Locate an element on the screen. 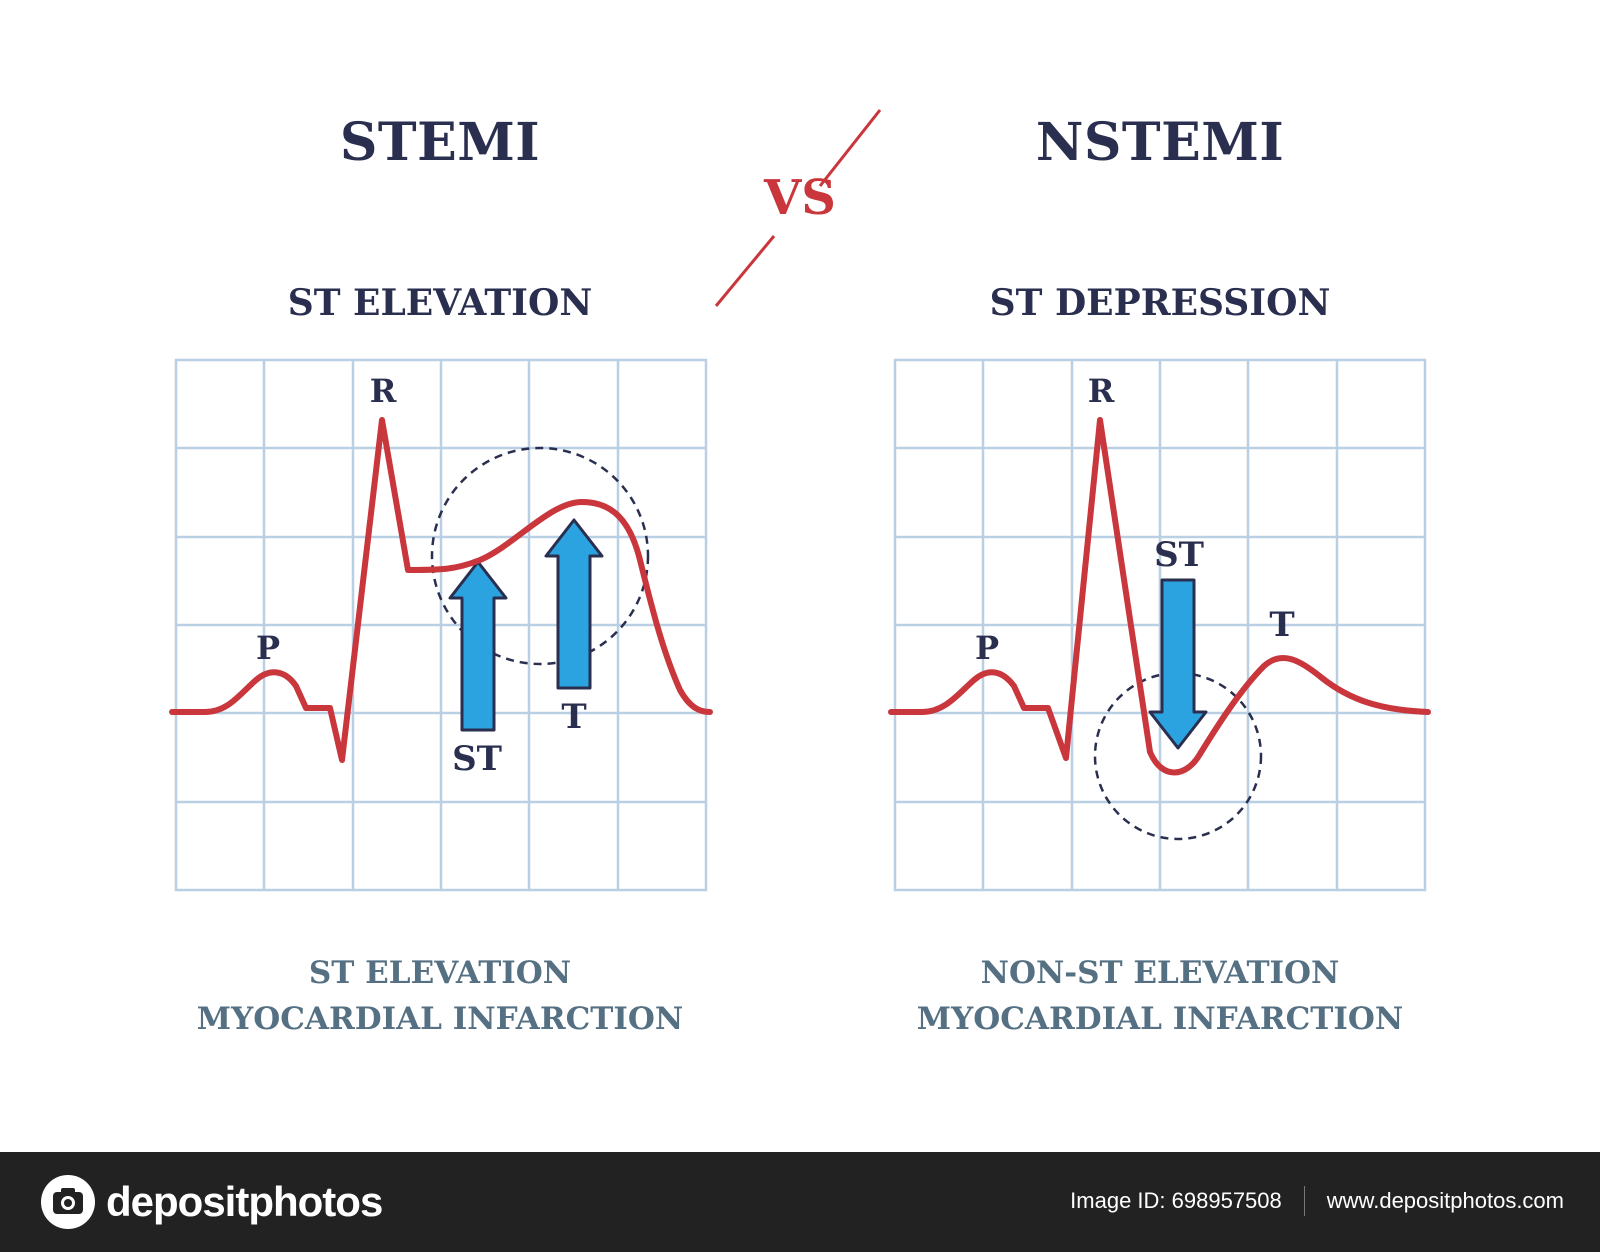 This screenshot has width=1600, height=1252. nstemi-st-label: ST is located at coordinates (1179, 555).